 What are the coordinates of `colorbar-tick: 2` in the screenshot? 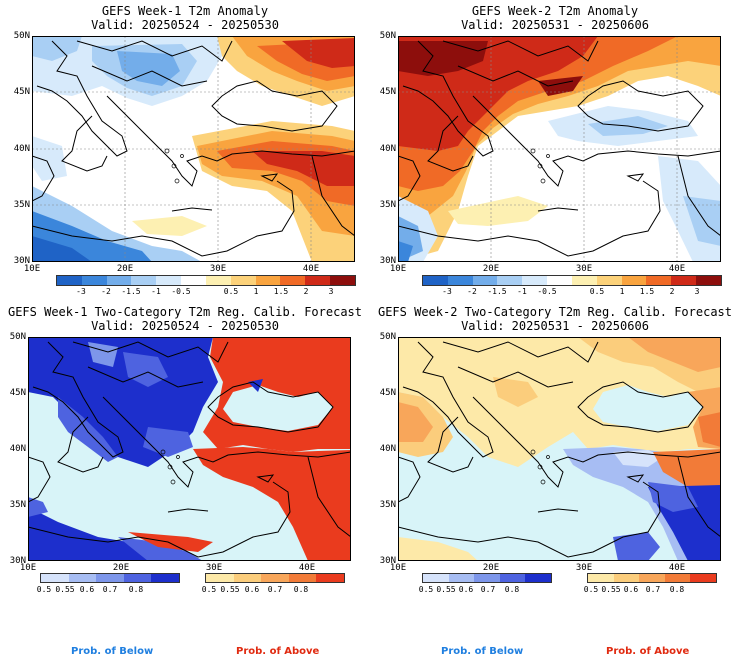 It's located at (672, 291).